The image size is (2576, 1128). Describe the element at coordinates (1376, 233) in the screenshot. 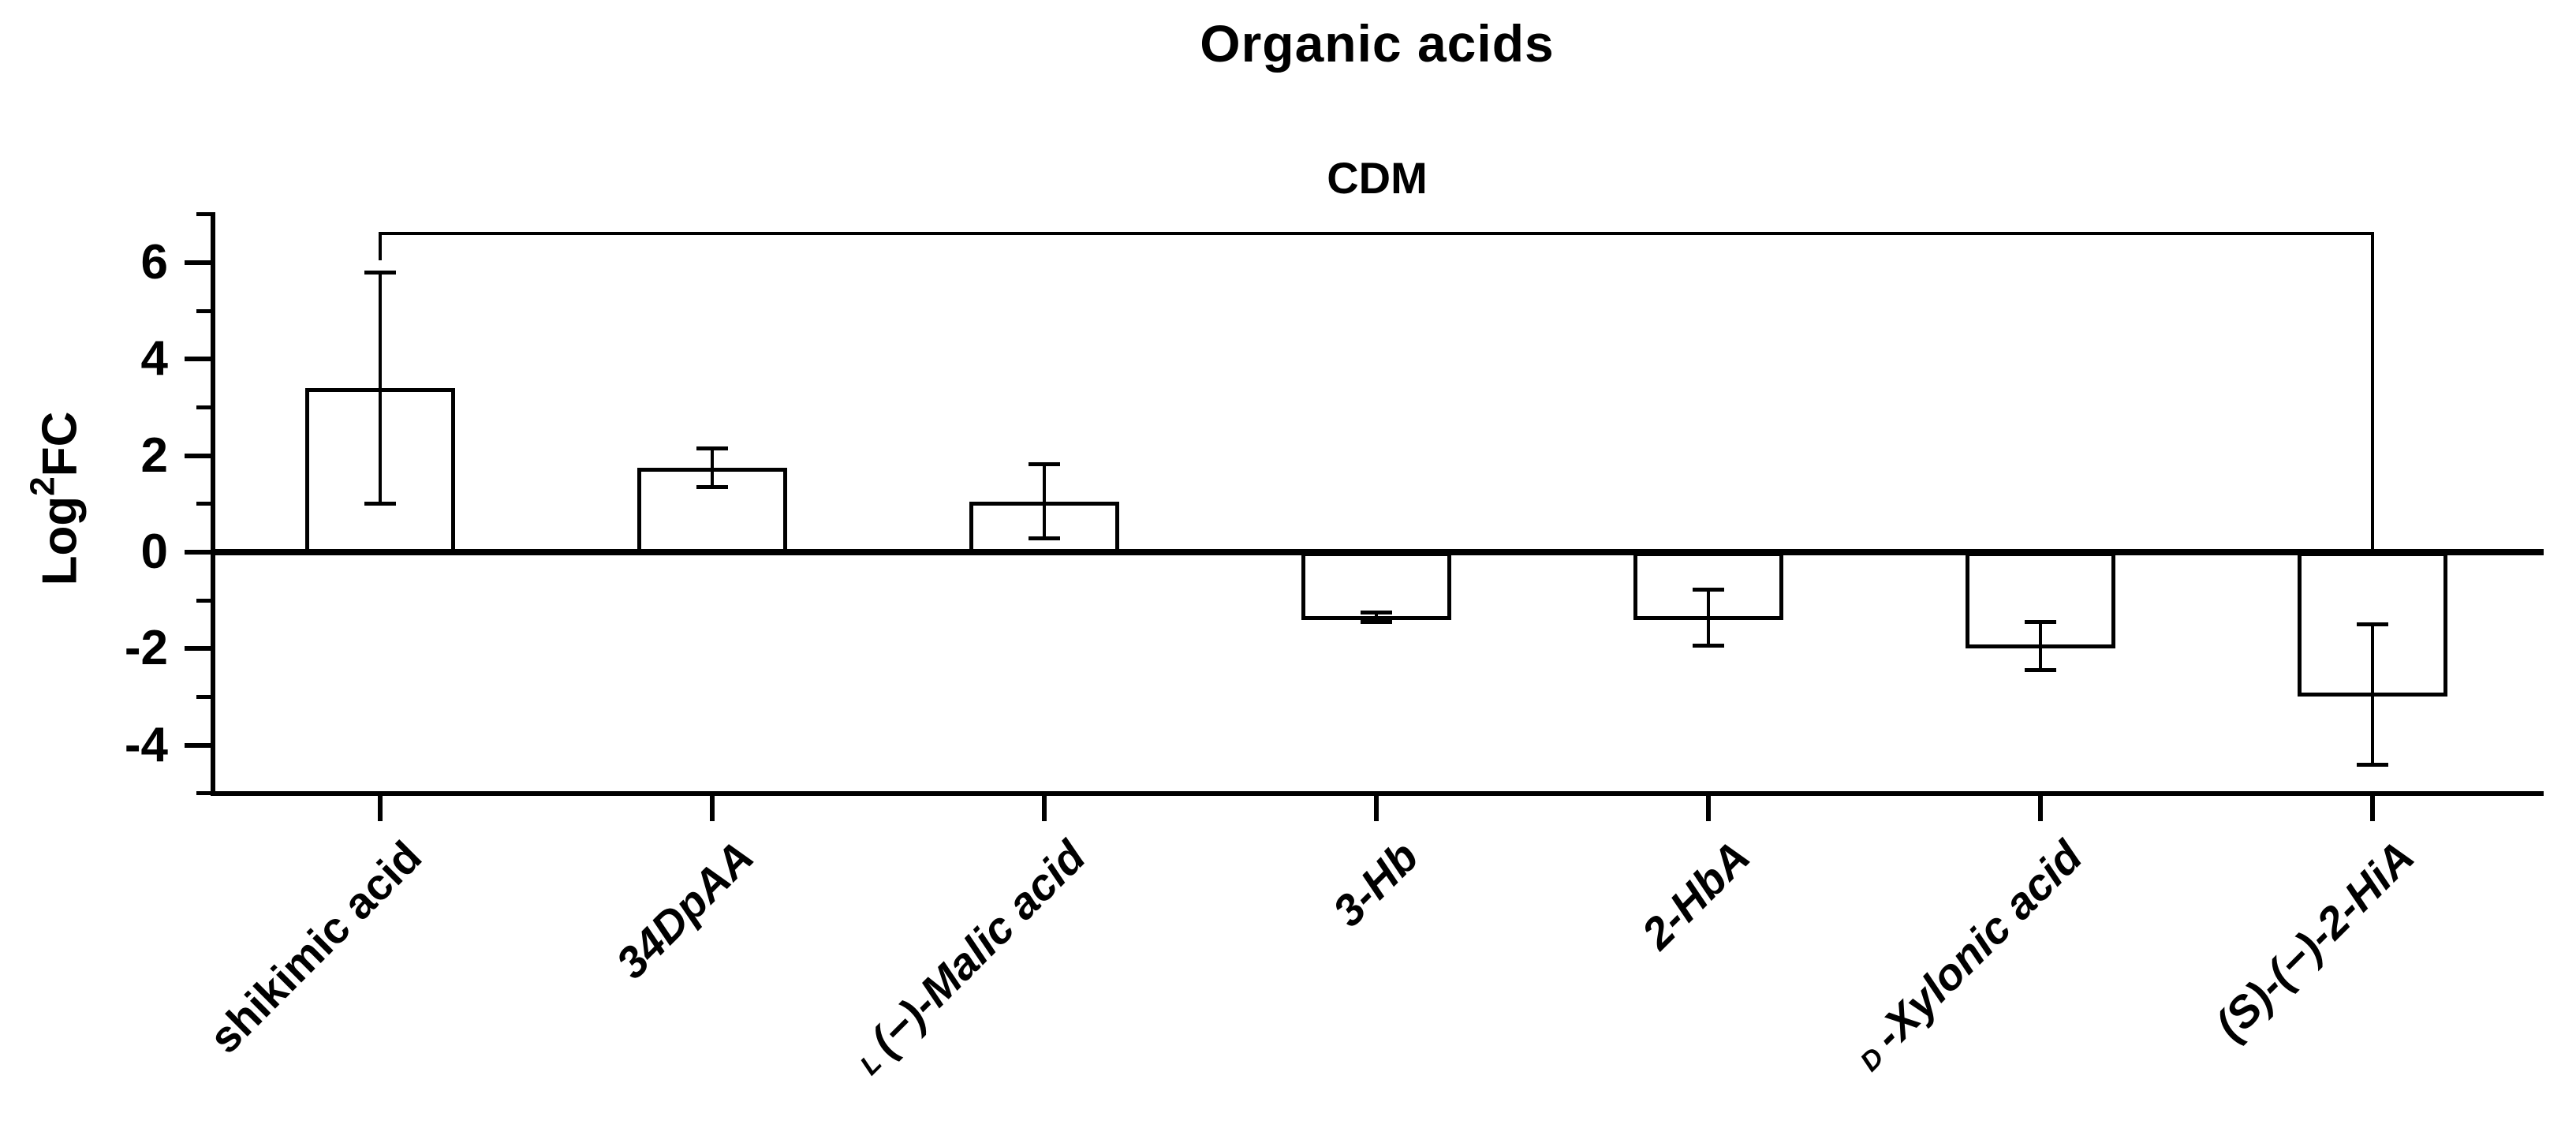

I see `significance-bracket-top` at that location.